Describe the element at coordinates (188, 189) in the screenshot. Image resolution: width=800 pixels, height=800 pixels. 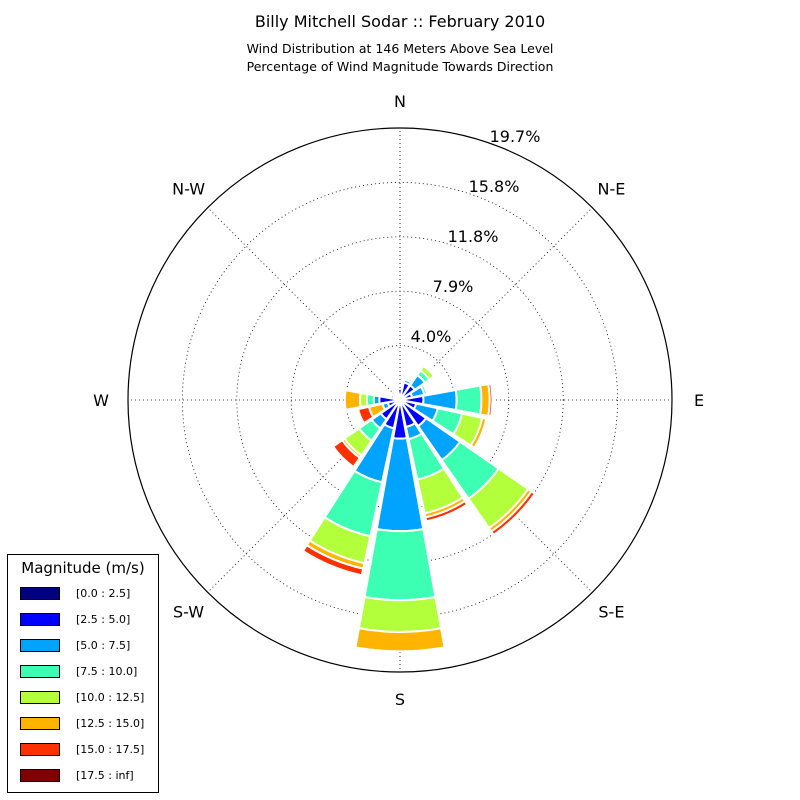
I see `direction-label: N-W` at that location.